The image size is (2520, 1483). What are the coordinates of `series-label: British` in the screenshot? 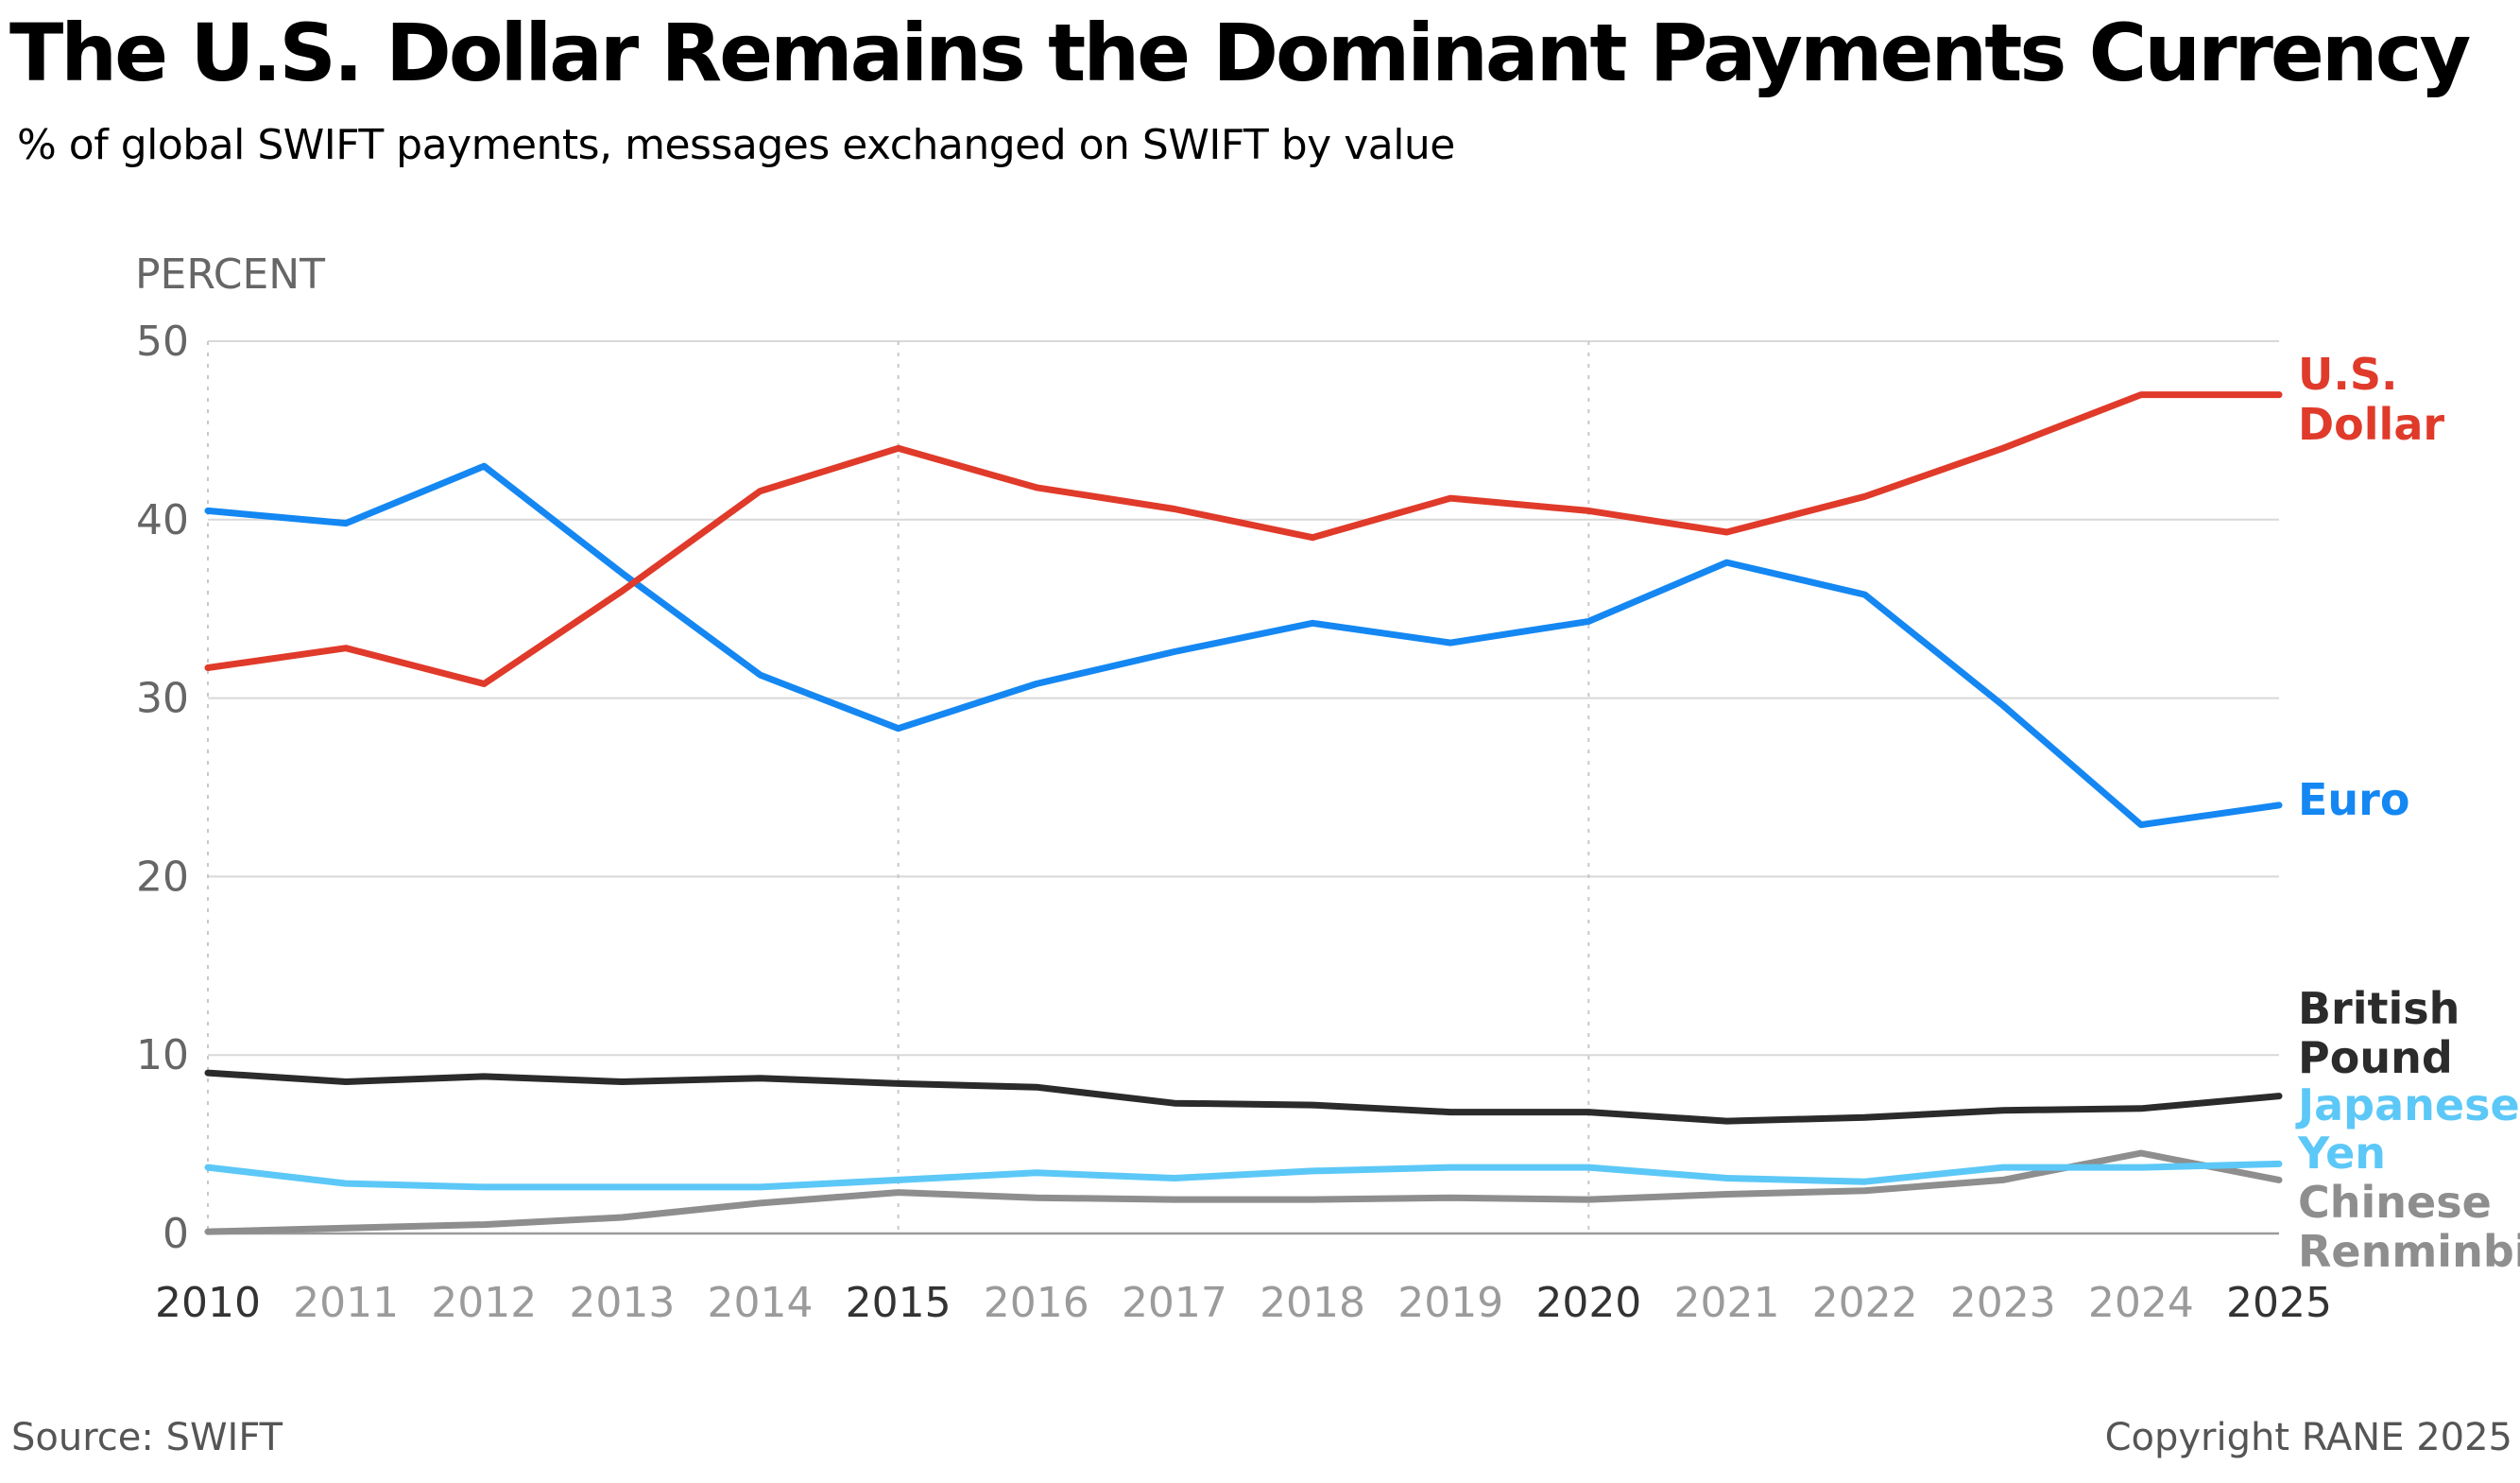 It's located at (2379, 1008).